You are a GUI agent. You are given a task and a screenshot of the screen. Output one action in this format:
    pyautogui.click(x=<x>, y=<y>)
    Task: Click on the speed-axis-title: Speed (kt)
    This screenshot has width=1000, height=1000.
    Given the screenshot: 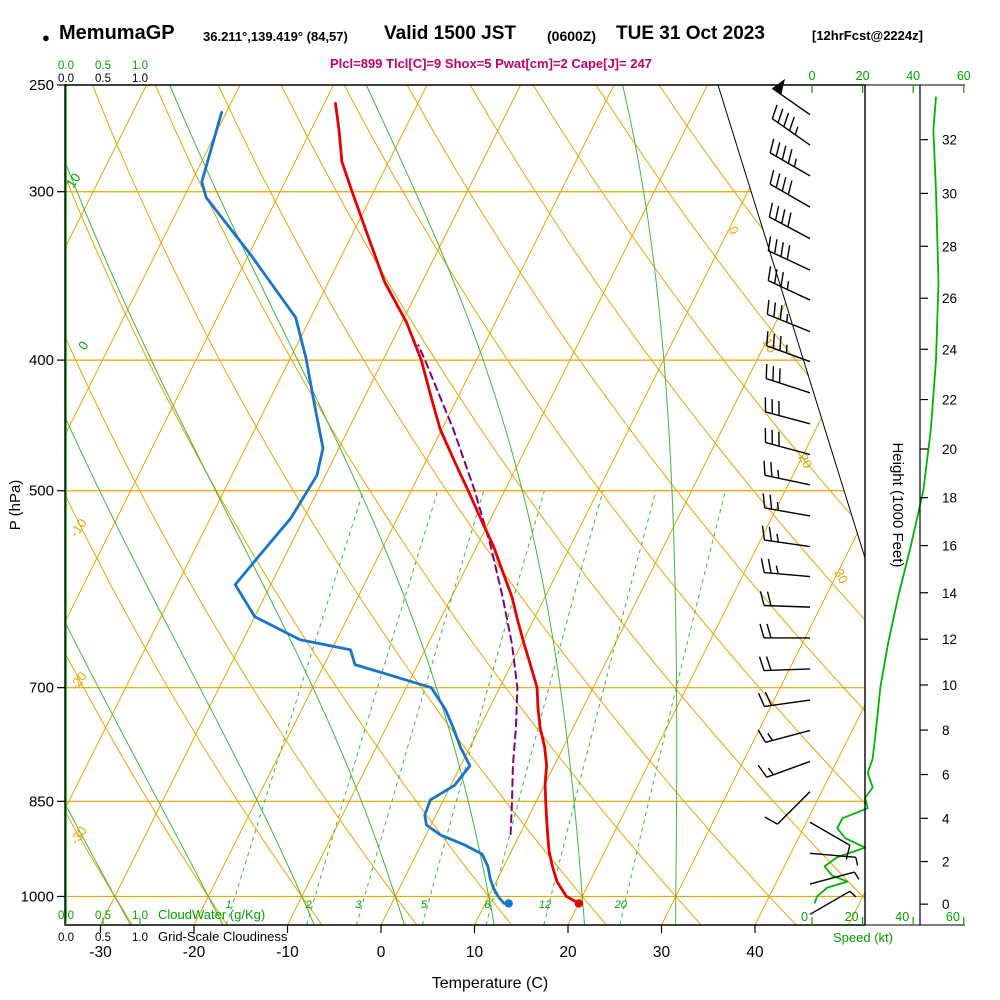 What is the action you would take?
    pyautogui.click(x=863, y=937)
    